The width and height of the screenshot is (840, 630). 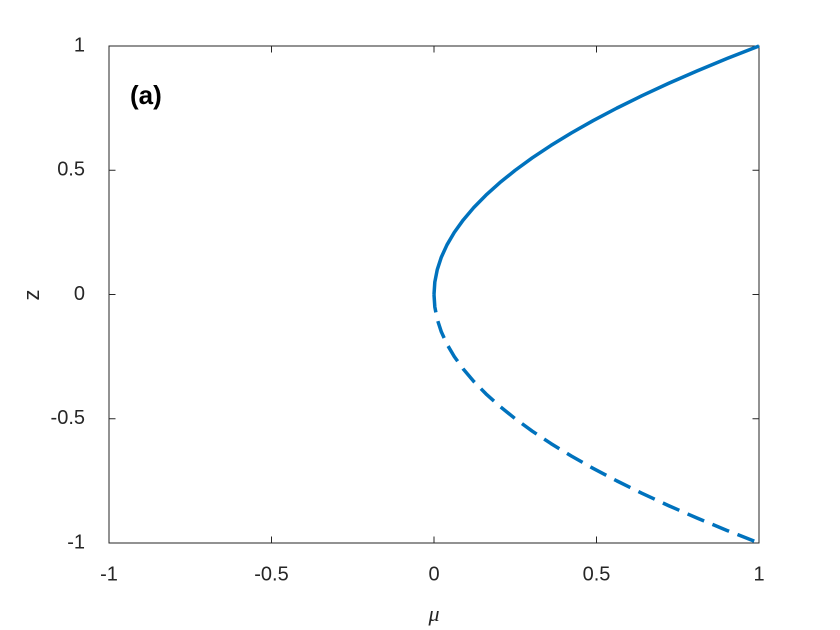 I want to click on y-tick-label: 0.5, so click(x=71, y=170).